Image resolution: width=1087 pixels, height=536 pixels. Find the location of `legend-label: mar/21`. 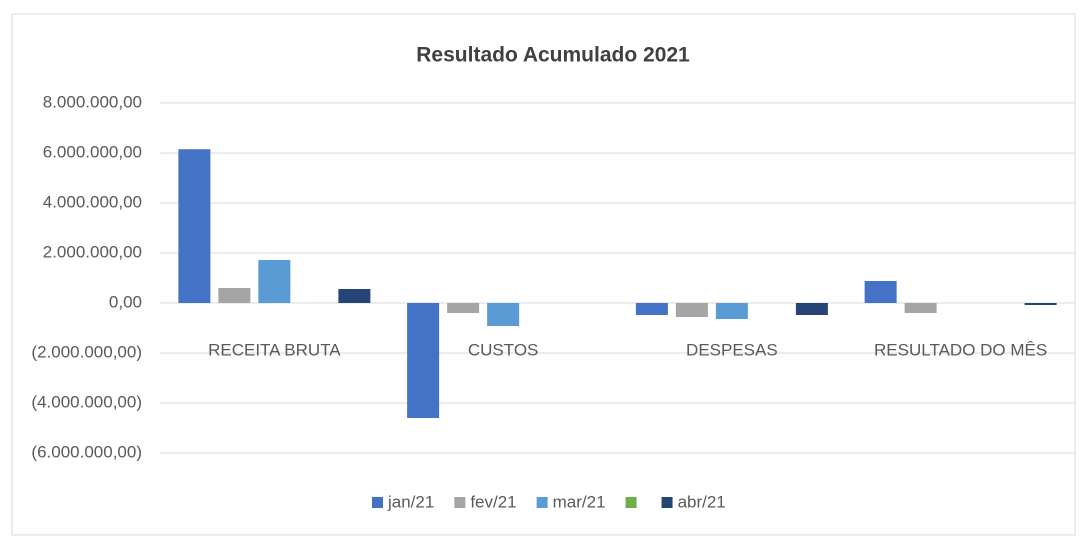

legend-label: mar/21 is located at coordinates (579, 501).